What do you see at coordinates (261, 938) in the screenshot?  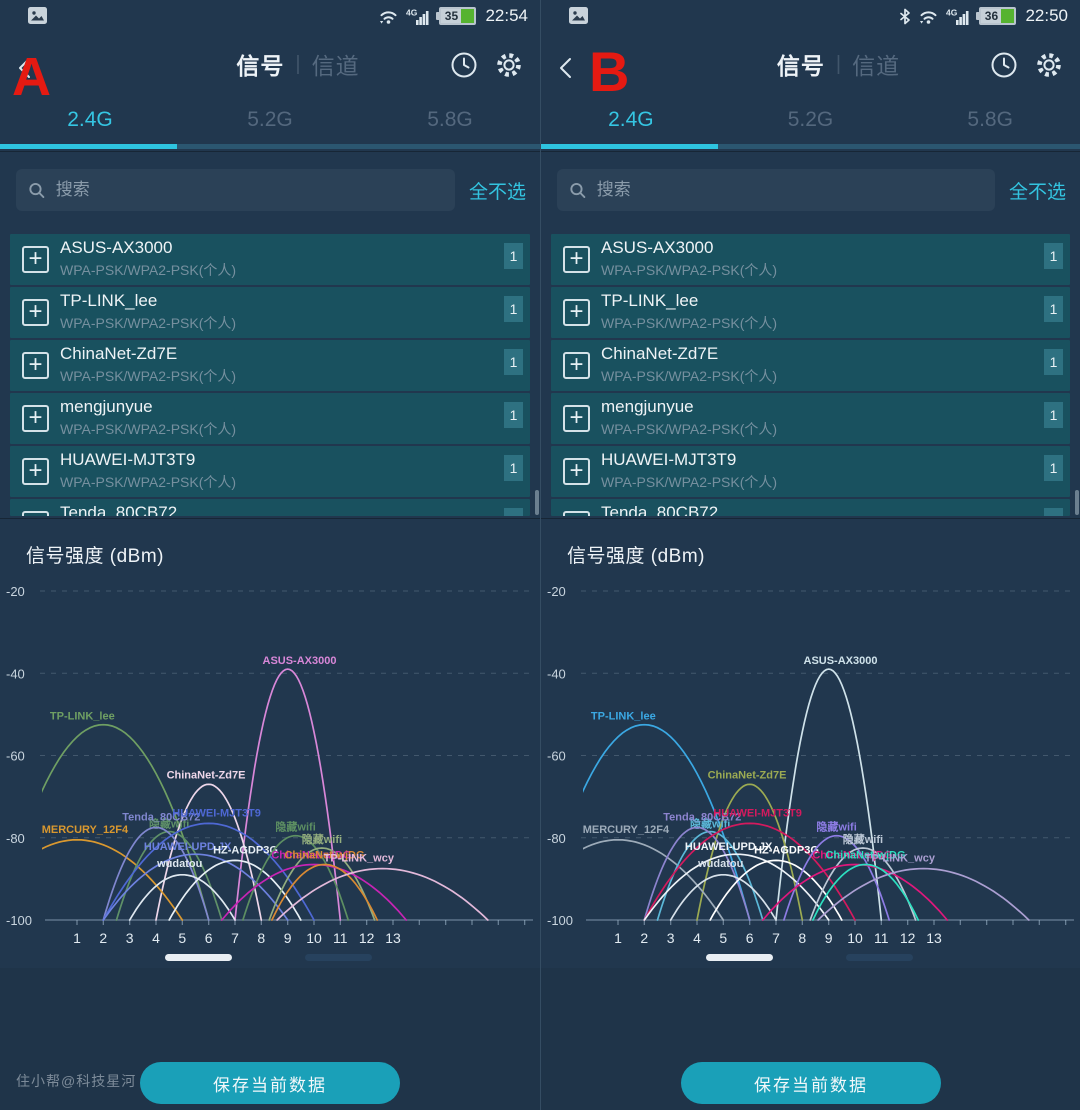 I see `channel-label: 8` at bounding box center [261, 938].